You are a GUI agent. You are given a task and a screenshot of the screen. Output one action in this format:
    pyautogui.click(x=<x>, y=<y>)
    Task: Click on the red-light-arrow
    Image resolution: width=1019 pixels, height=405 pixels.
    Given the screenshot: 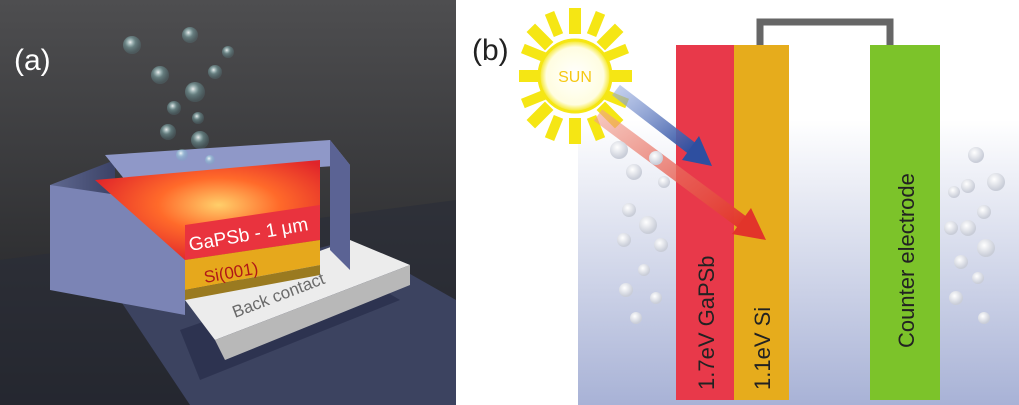 What is the action you would take?
    pyautogui.click(x=679, y=174)
    